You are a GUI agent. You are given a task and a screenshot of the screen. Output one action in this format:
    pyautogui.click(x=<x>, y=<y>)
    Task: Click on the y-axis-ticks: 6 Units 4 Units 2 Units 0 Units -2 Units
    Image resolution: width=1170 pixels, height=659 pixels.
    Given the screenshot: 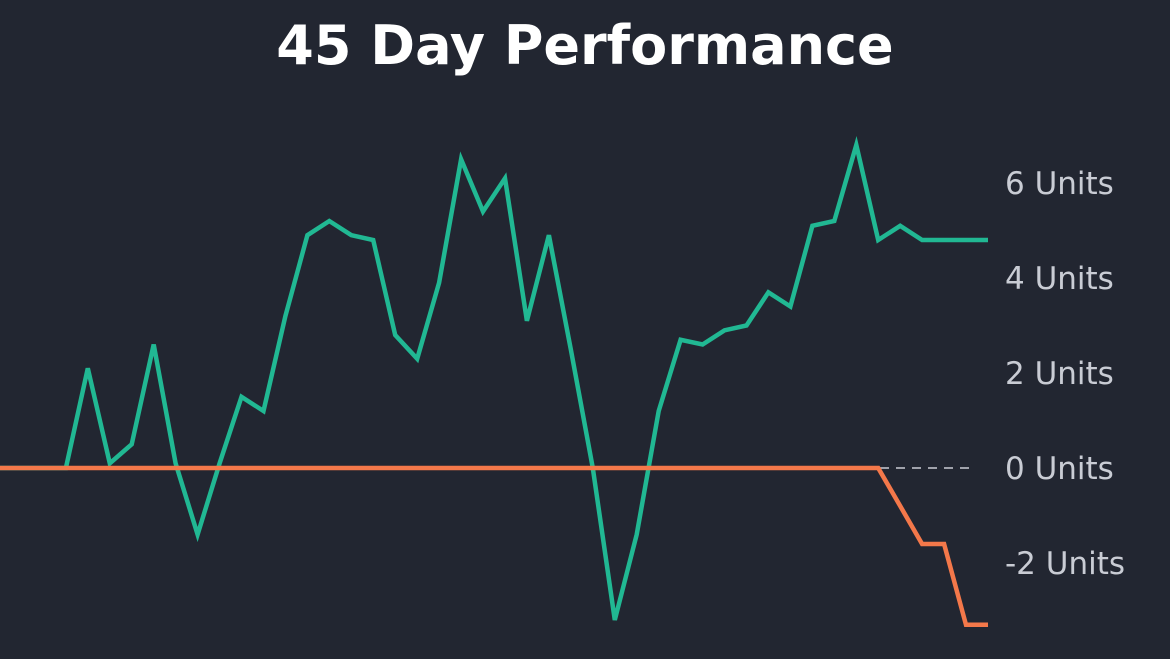 What is the action you would take?
    pyautogui.click(x=1065, y=374)
    